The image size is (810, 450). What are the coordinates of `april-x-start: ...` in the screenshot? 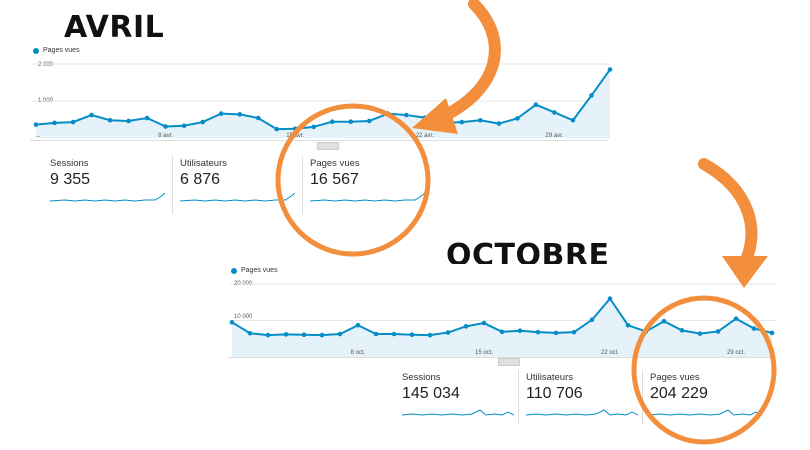 It's located at (38, 136).